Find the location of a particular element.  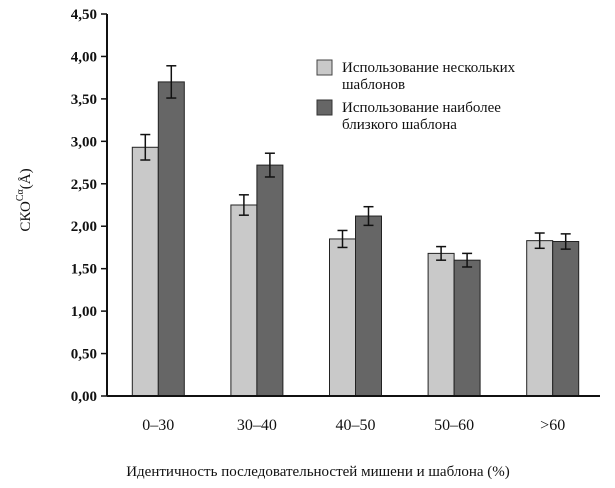

legend-label-closest-template-line2: близкого шаблона is located at coordinates (399, 125).